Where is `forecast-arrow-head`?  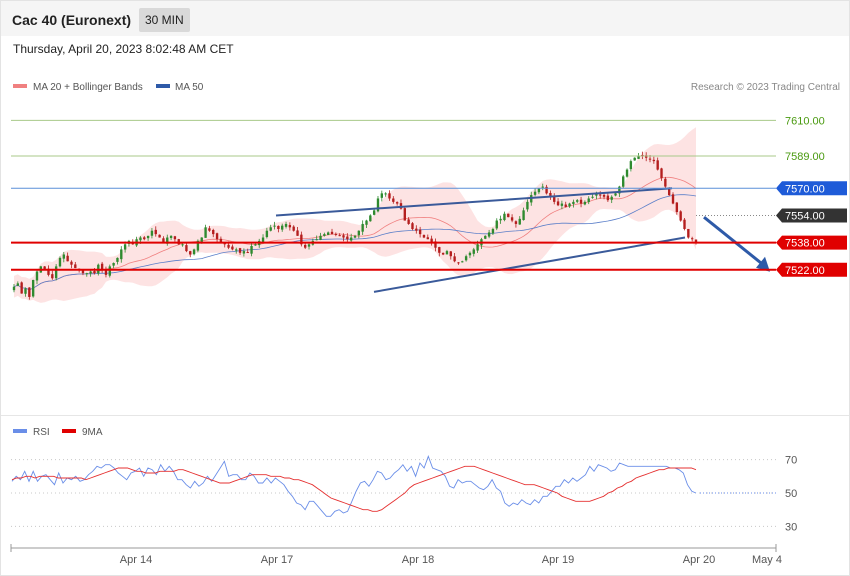 forecast-arrow-head is located at coordinates (763, 264).